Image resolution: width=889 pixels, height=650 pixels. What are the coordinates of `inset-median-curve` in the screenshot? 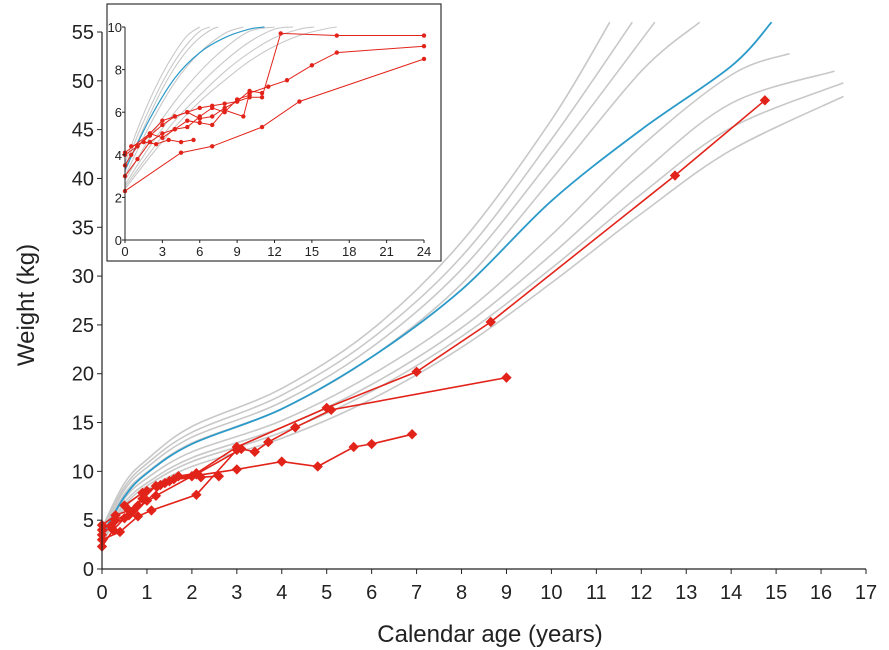 It's located at (194, 98).